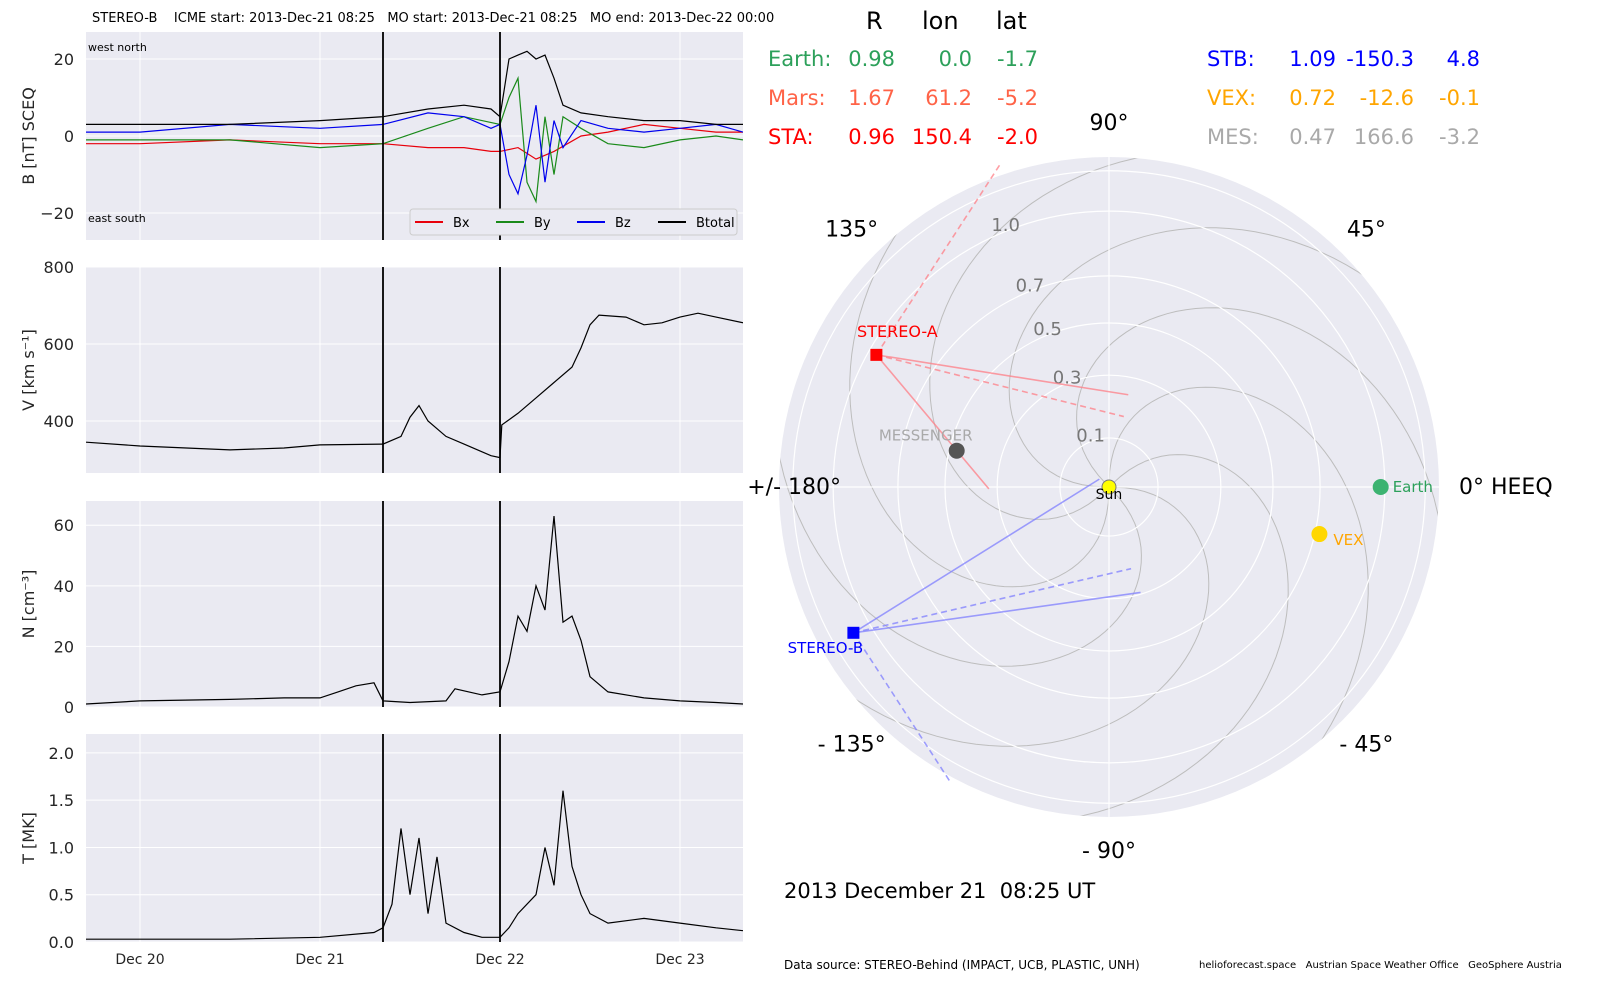  Describe the element at coordinates (1017, 59) in the screenshot. I see `table-lat-earth: -1.7` at that location.